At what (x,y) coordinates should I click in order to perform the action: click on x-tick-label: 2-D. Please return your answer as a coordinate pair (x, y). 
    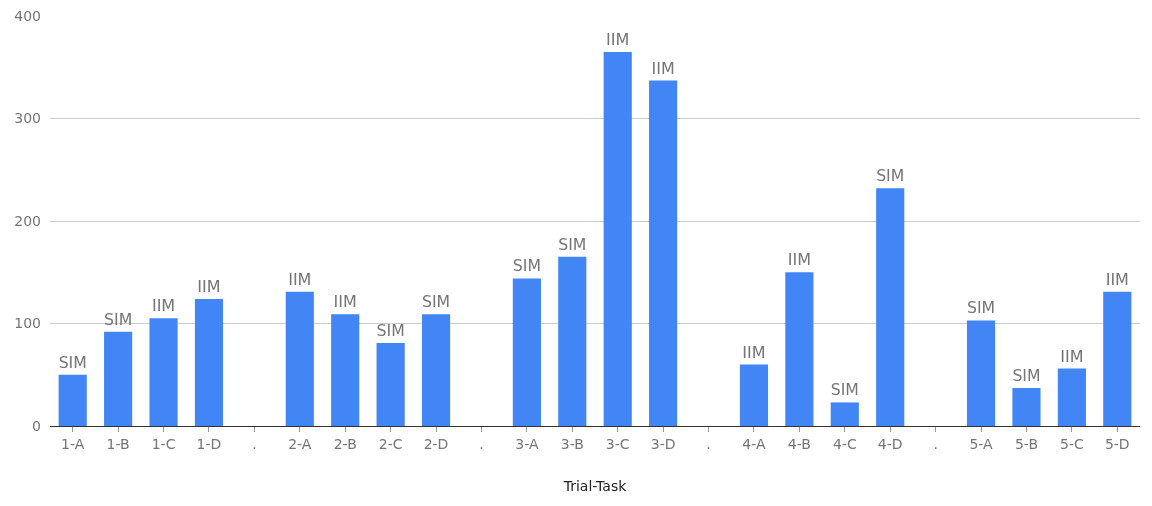
    Looking at the image, I should click on (436, 443).